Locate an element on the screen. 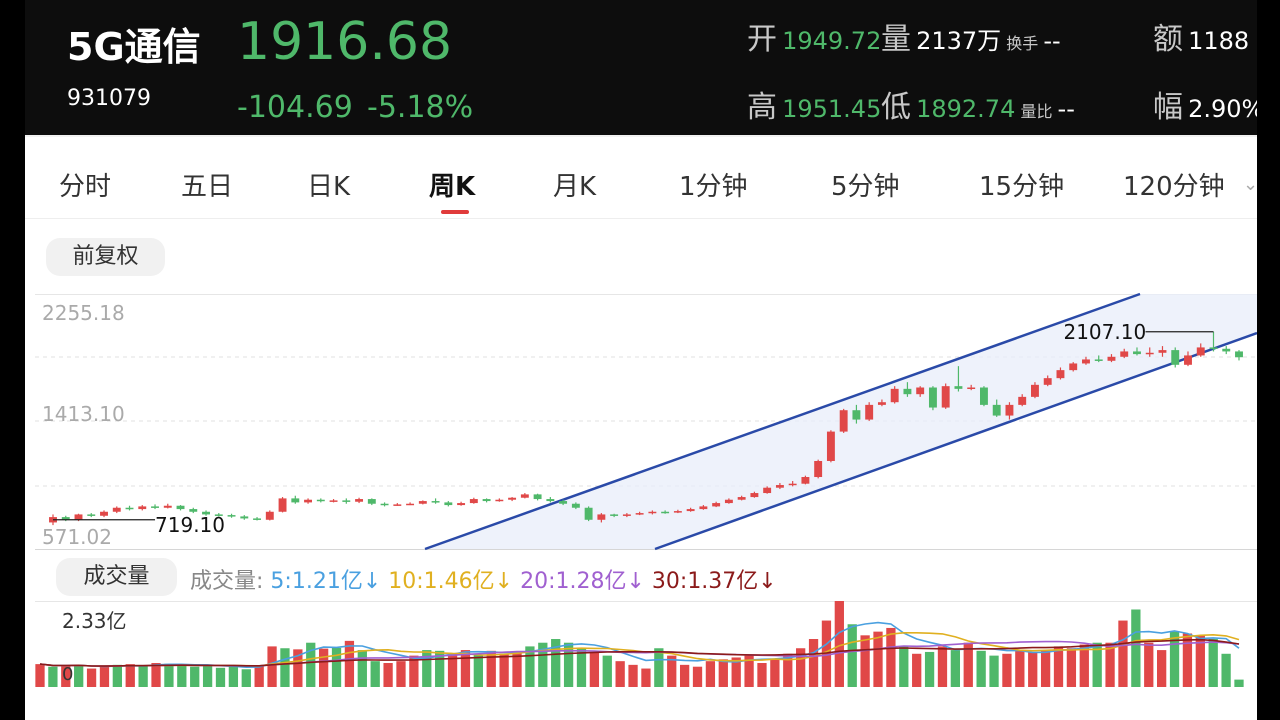 This screenshot has width=1280, height=720. volume-bars is located at coordinates (639, 644).